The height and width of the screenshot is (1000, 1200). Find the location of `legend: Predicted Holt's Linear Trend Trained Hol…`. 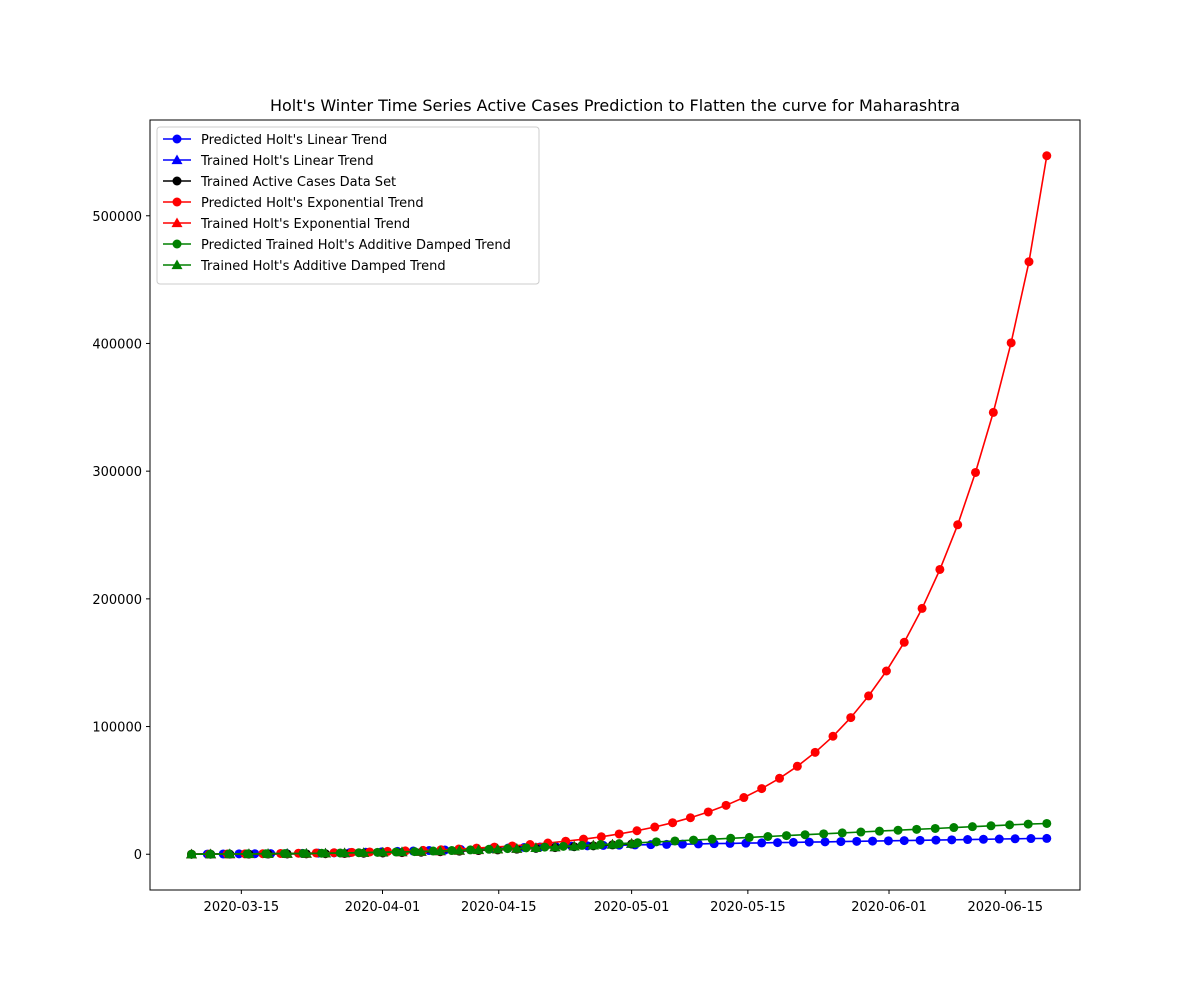

legend: Predicted Holt's Linear Trend Trained Hol… is located at coordinates (348, 205).